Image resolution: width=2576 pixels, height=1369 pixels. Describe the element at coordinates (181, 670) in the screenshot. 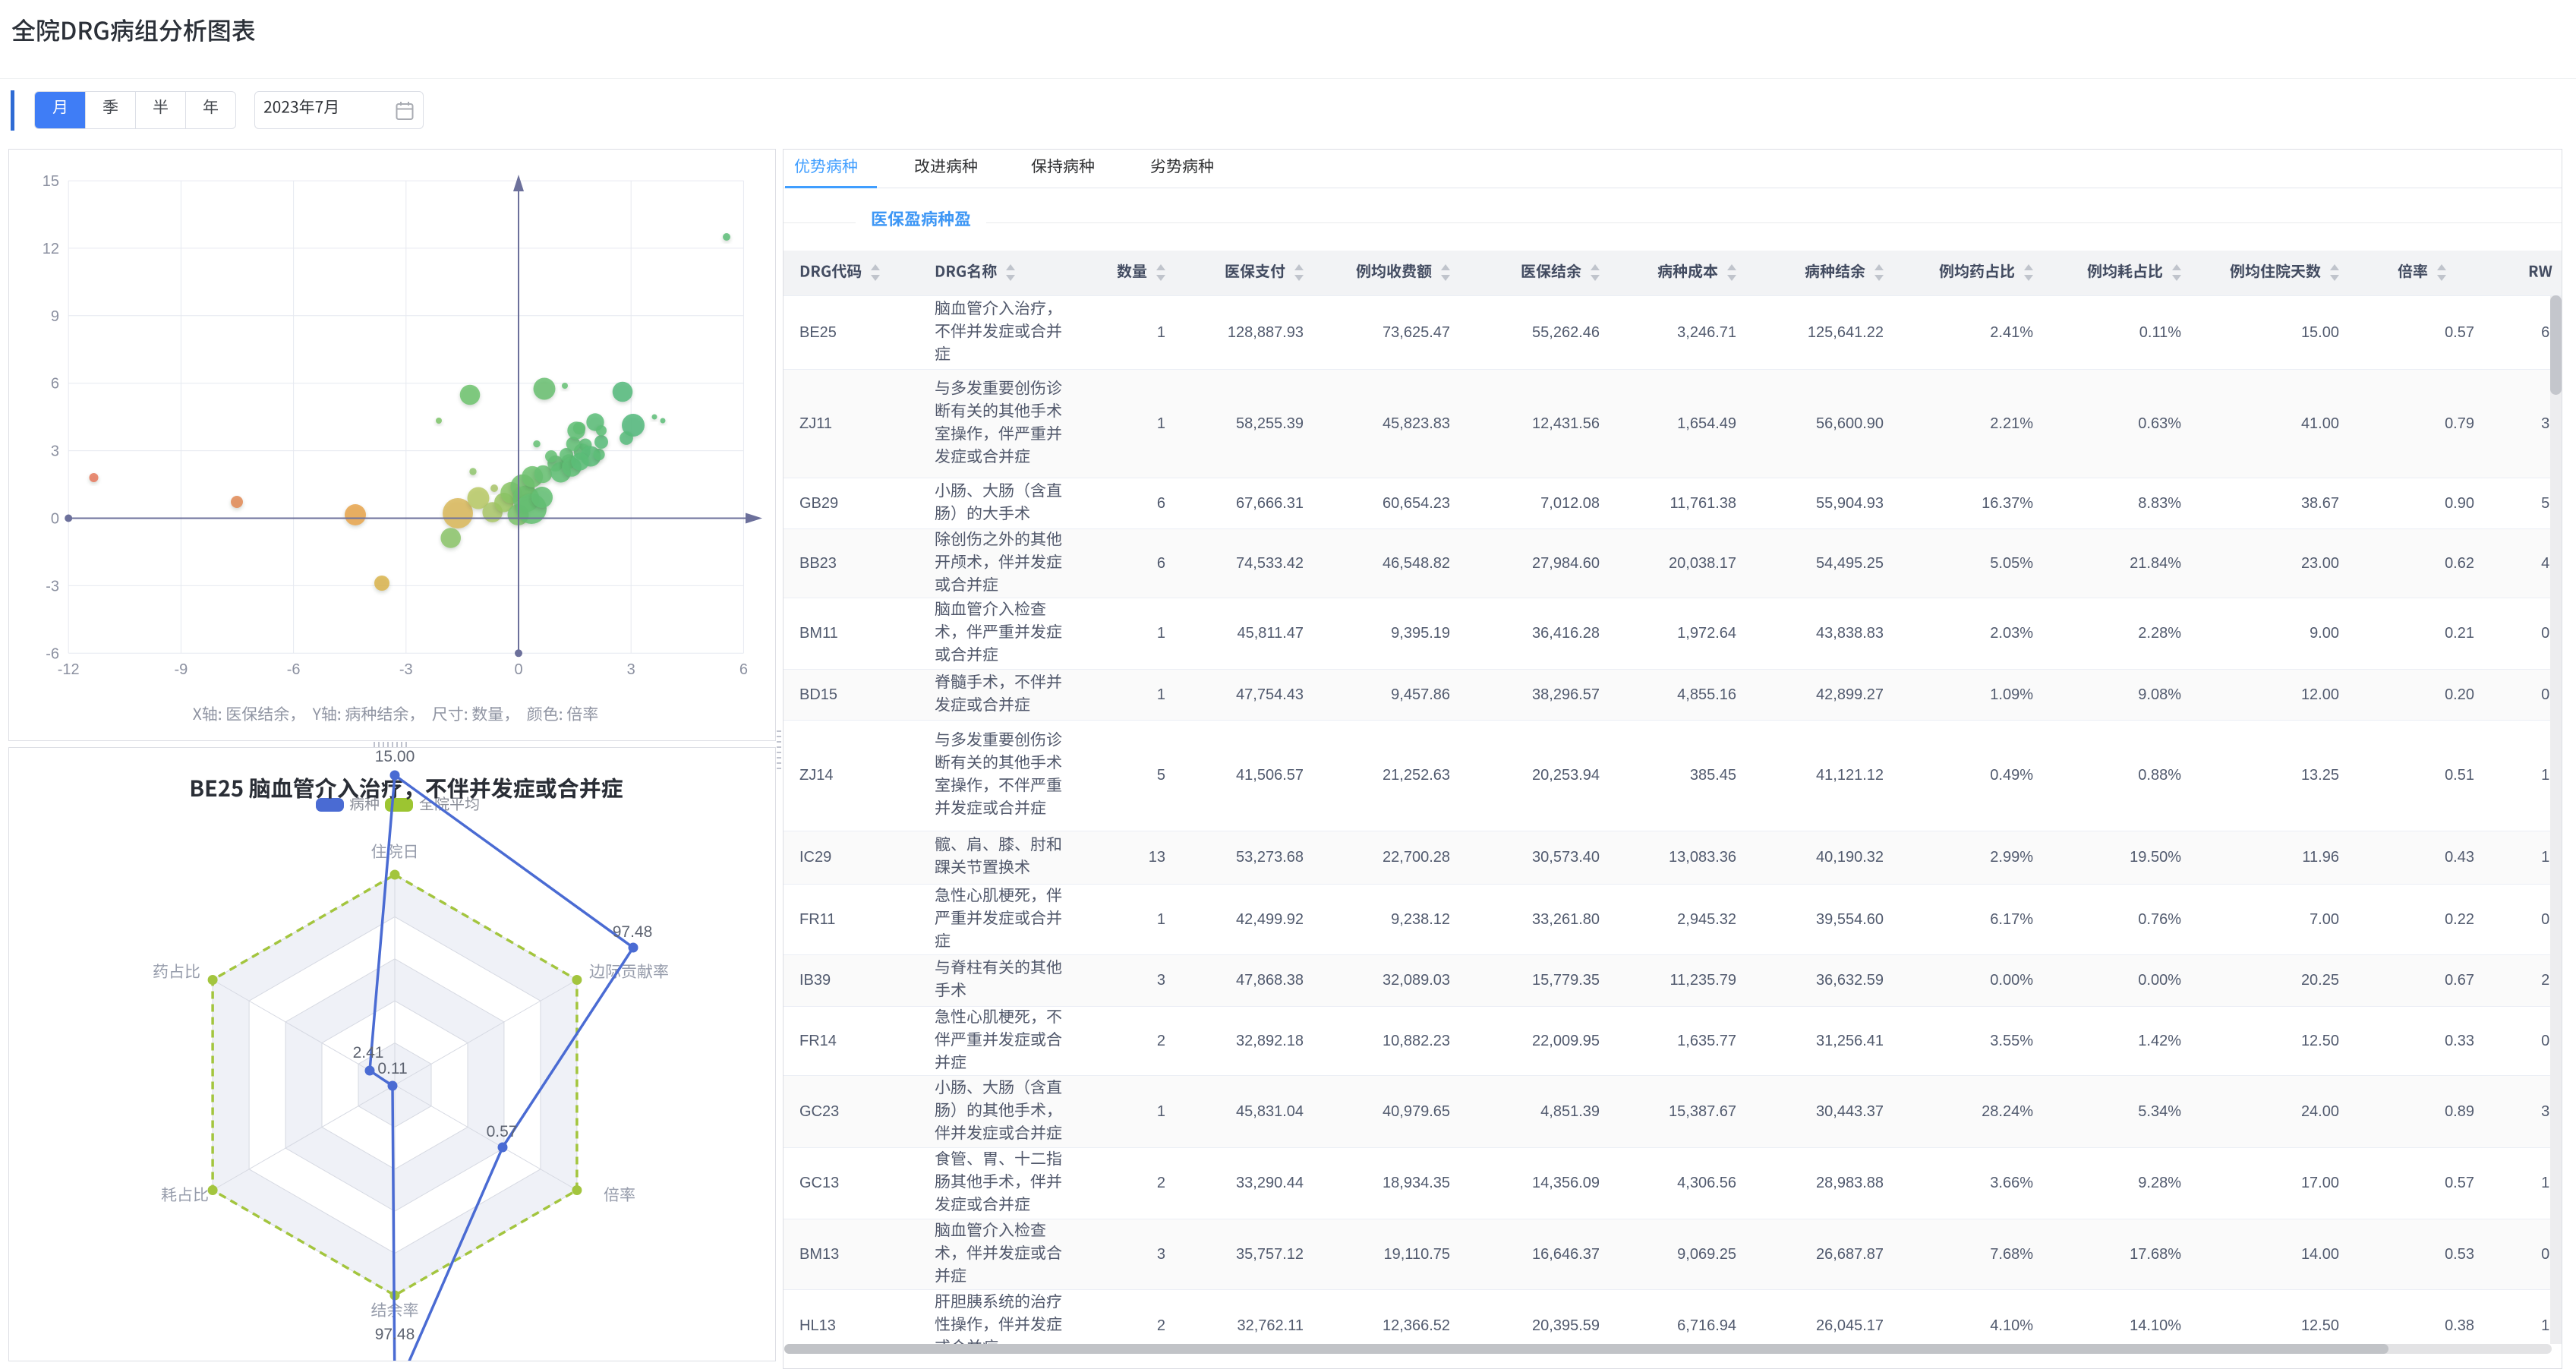

I see `svg-text: -9` at that location.